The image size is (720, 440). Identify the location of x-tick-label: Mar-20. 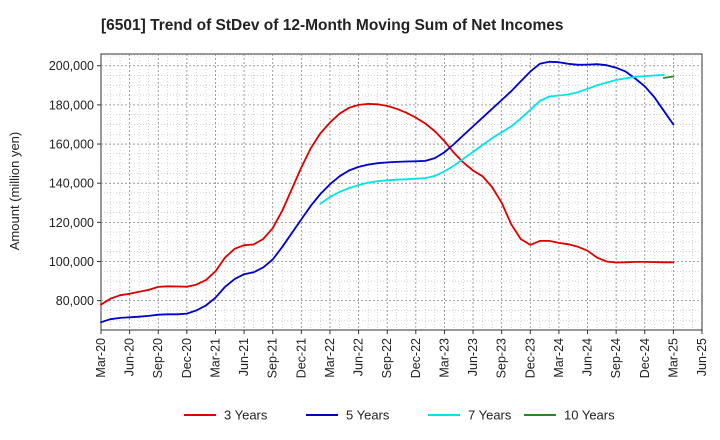
(101, 358).